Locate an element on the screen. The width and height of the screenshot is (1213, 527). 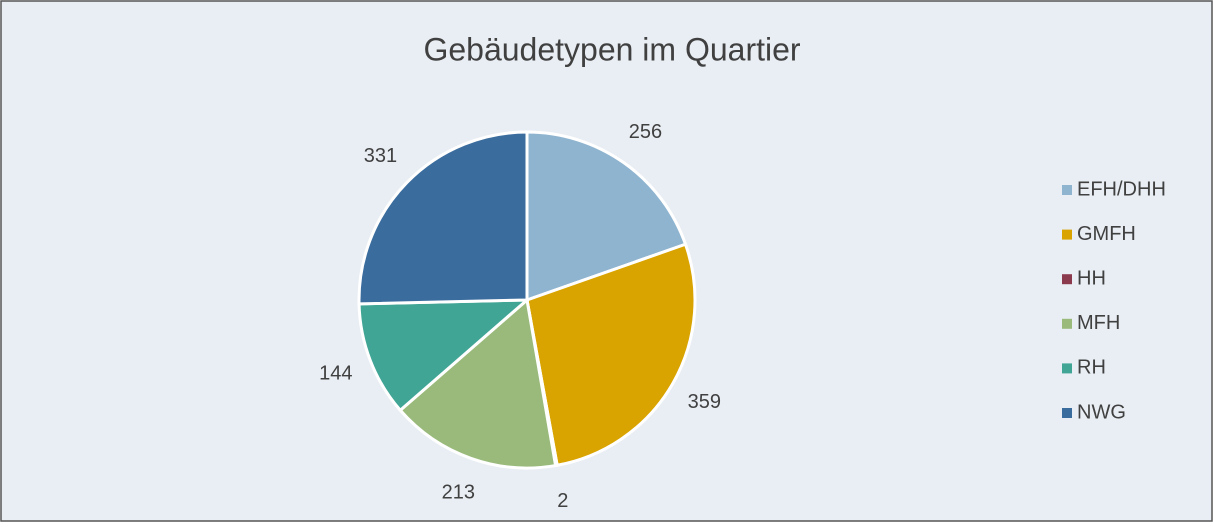
data-label: 144 is located at coordinates (335, 373).